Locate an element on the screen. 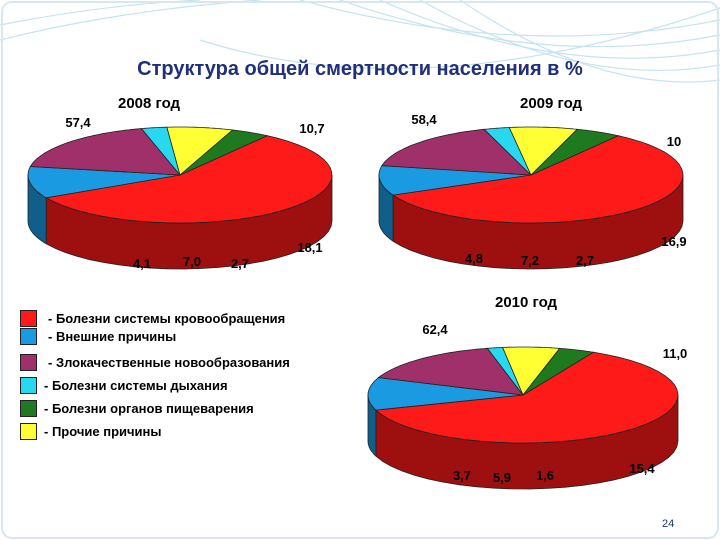 The height and width of the screenshot is (540, 720). pie-0-slice-external is located at coordinates (104, 182).